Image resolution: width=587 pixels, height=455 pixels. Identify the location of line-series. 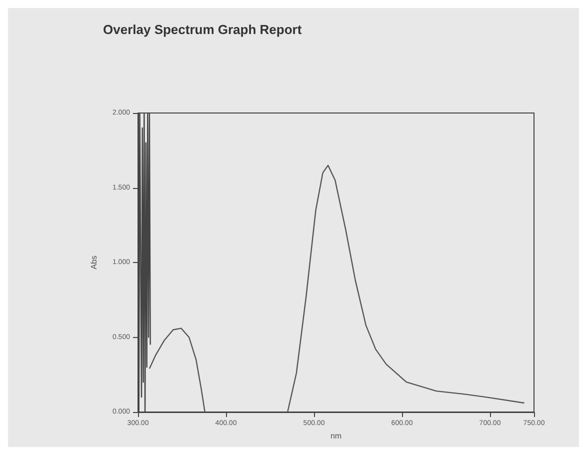
(177, 370).